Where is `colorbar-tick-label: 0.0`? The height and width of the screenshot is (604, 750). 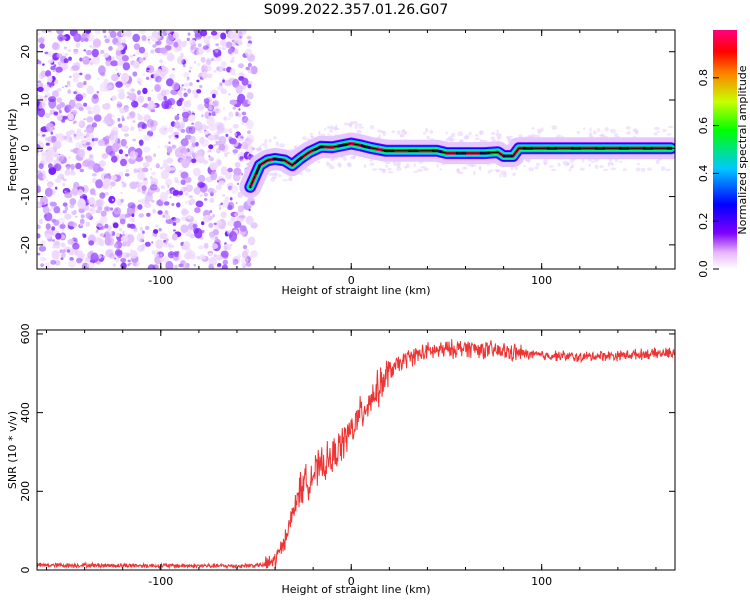 colorbar-tick-label: 0.0 is located at coordinates (703, 269).